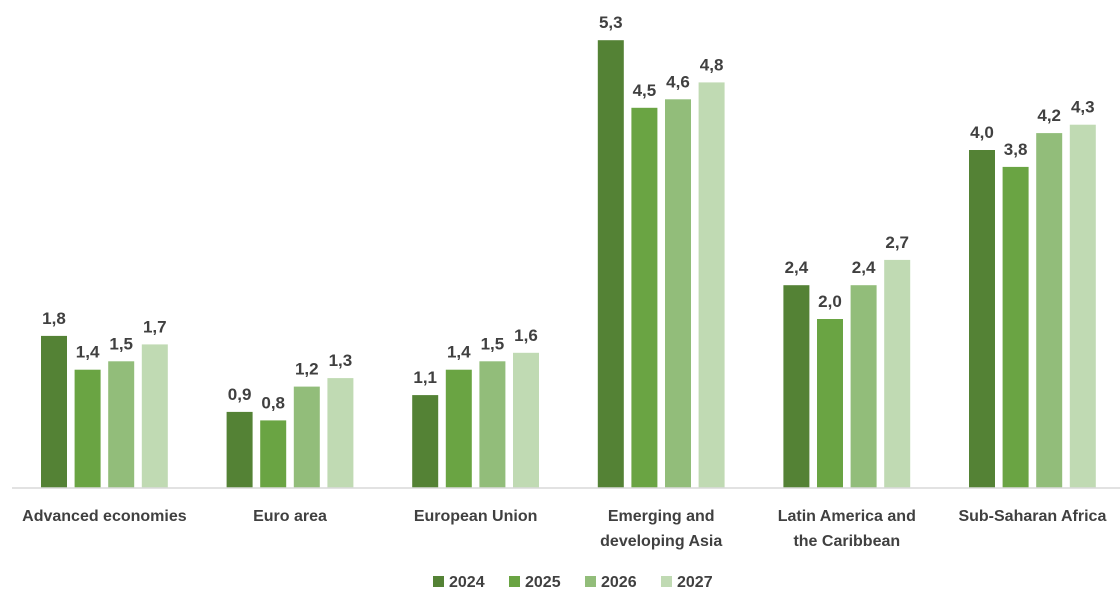  What do you see at coordinates (514, 581) in the screenshot?
I see `legend-swatch-2025` at bounding box center [514, 581].